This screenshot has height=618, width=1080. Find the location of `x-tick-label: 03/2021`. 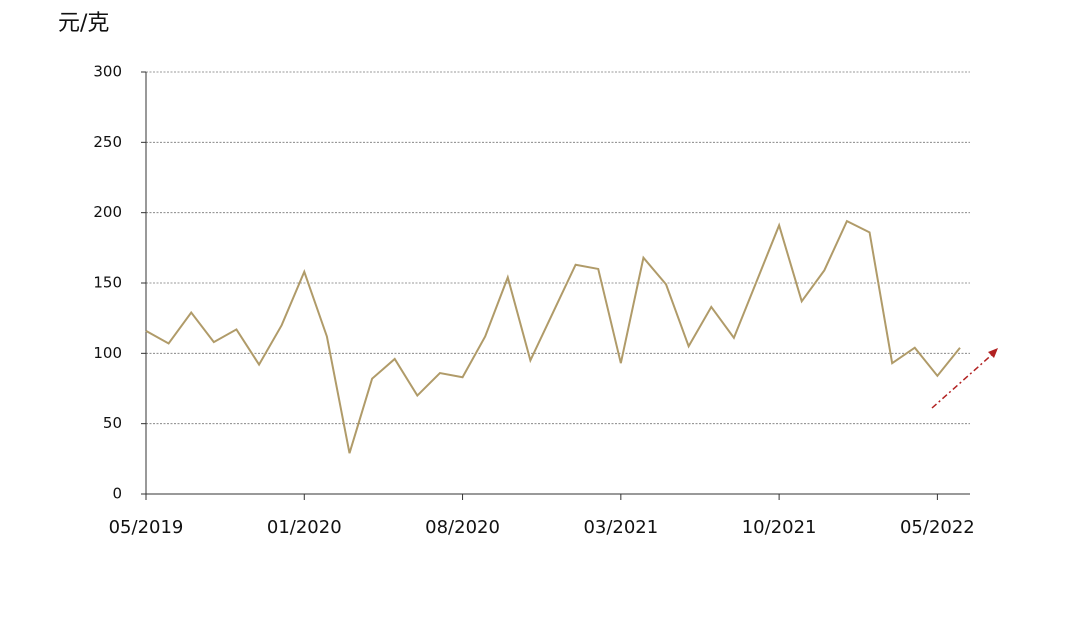

x-tick-label: 03/2021 is located at coordinates (620, 527).